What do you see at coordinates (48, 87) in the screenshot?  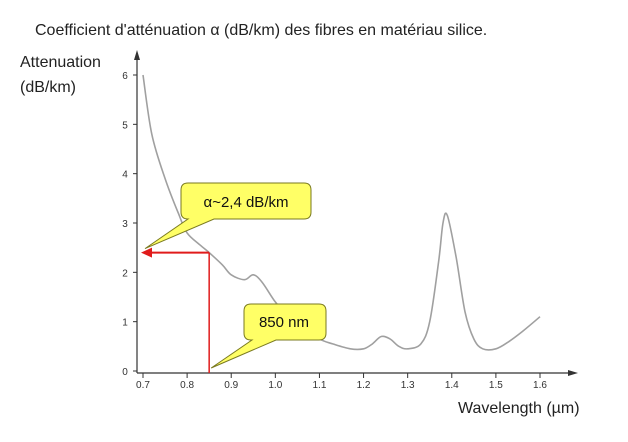 I see `y-axis-label-line2: (dB/km)` at bounding box center [48, 87].